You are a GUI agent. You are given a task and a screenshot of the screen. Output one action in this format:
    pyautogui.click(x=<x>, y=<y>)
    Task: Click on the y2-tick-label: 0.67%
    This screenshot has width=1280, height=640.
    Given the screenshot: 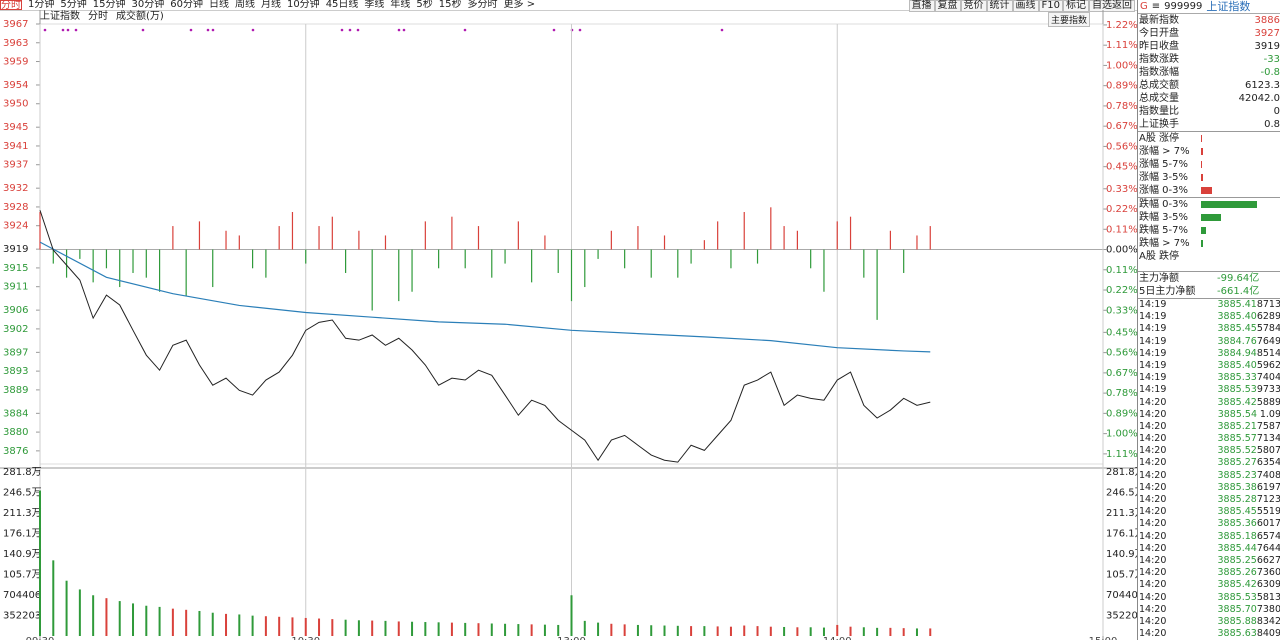 What is the action you would take?
    pyautogui.click(x=1121, y=373)
    